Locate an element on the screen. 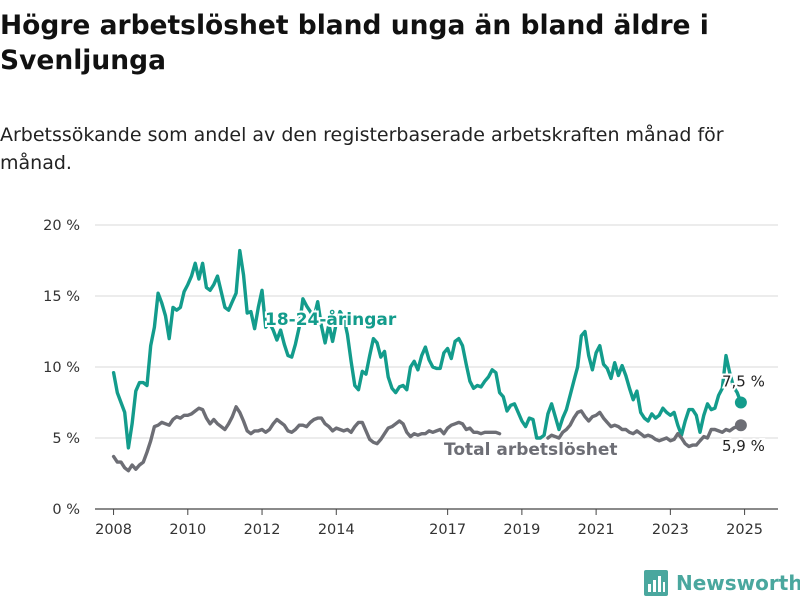 The height and width of the screenshot is (600, 800). x-tick-label: 2019 is located at coordinates (521, 530).